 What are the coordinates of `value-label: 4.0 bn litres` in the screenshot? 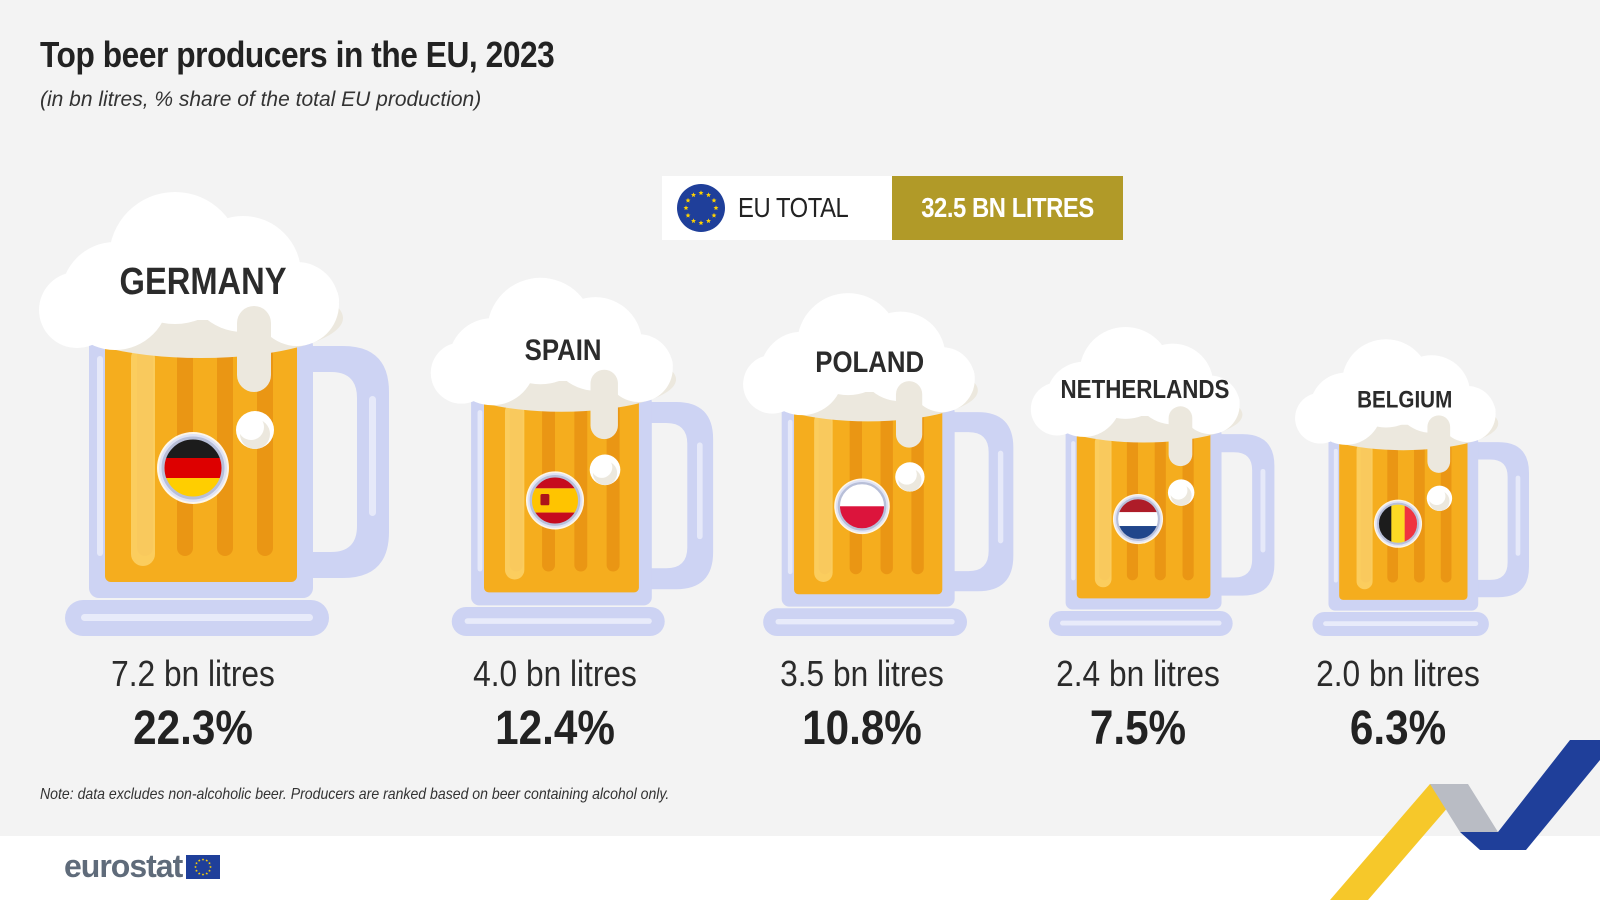 It's located at (555, 674).